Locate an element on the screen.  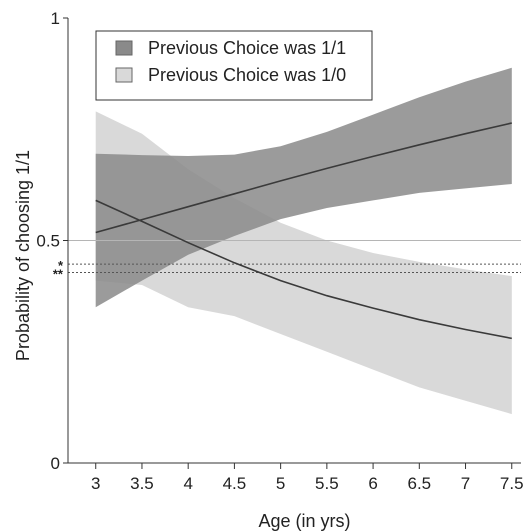
x-tick-label: 6.5 is located at coordinates (419, 483).